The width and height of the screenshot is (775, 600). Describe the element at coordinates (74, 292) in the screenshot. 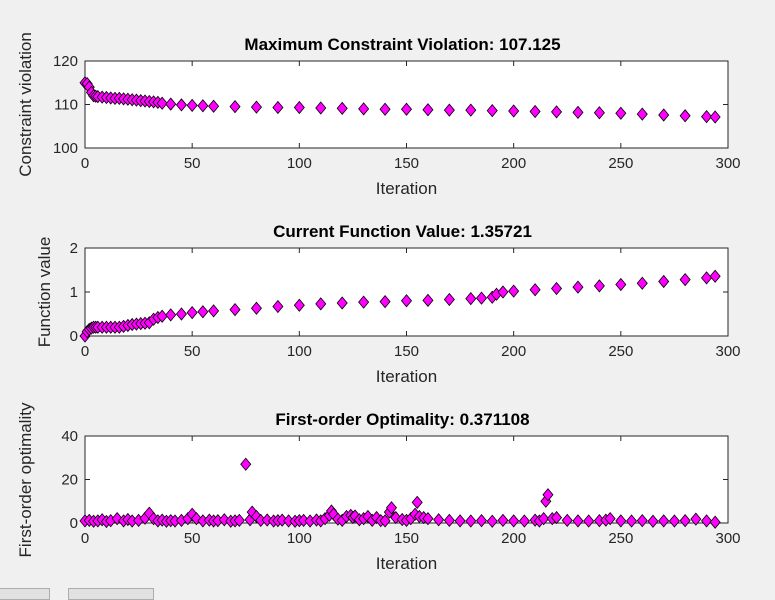

I see `y-tick-label: 1` at that location.